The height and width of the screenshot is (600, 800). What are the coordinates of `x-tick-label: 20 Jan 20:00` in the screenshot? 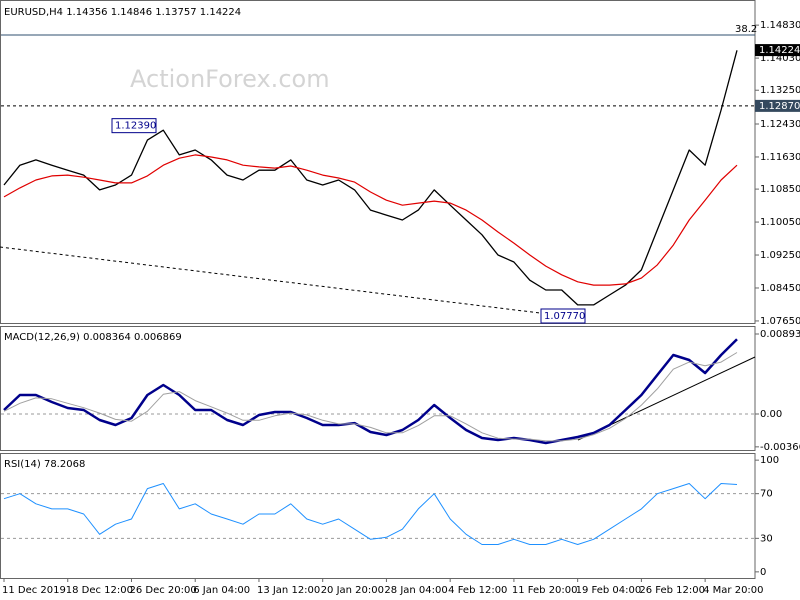 It's located at (352, 590).